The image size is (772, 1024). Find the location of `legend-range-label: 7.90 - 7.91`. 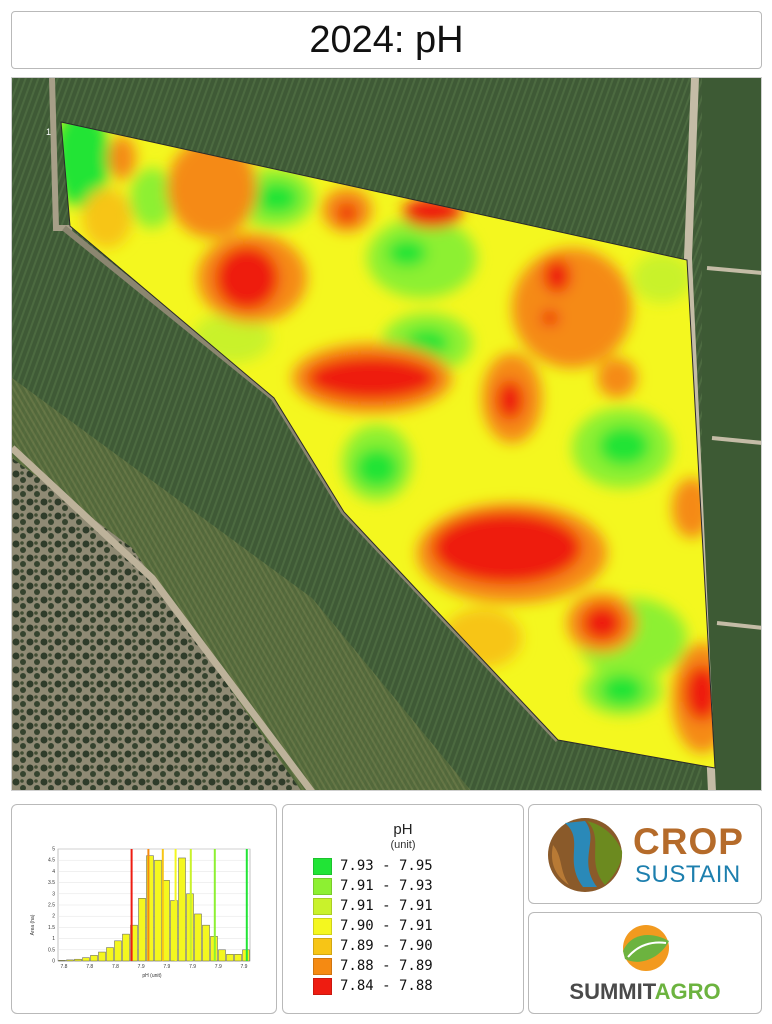

legend-range-label: 7.90 - 7.91 is located at coordinates (386, 926).